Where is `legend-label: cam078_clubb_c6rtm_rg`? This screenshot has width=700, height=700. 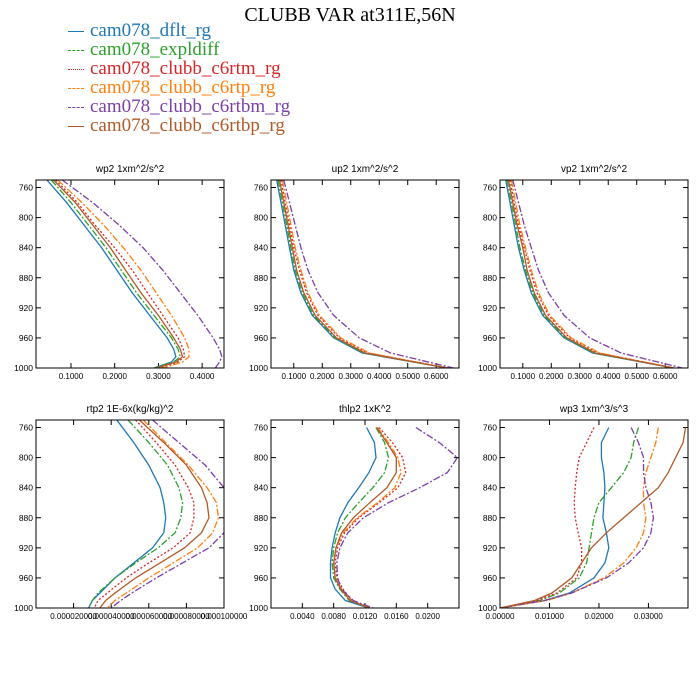
legend-label: cam078_clubb_c6rtm_rg is located at coordinates (185, 68).